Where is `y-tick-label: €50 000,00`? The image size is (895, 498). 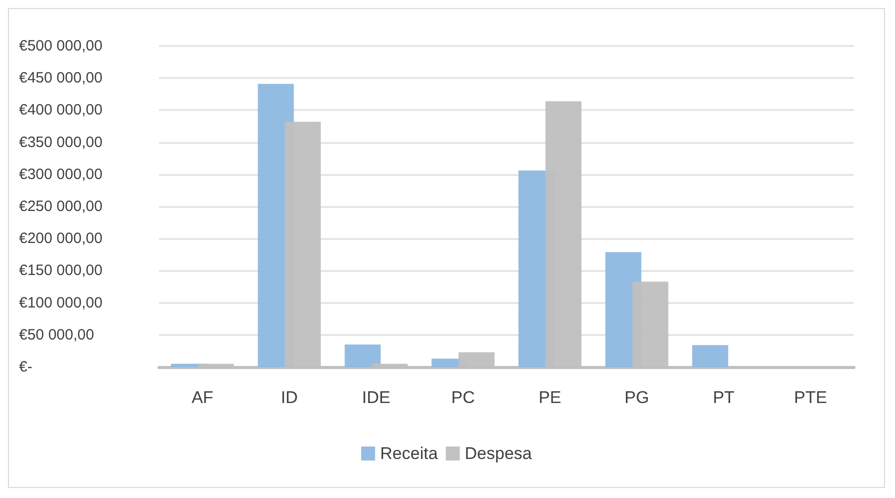 y-tick-label: €50 000,00 is located at coordinates (56, 335).